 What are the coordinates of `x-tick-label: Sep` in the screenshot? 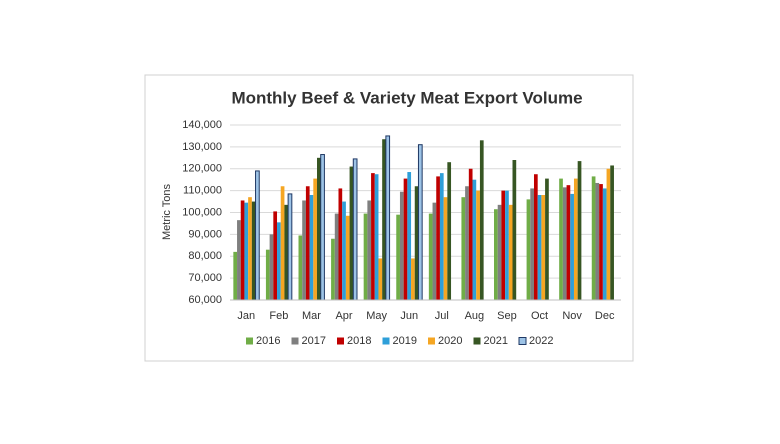 It's located at (507, 316).